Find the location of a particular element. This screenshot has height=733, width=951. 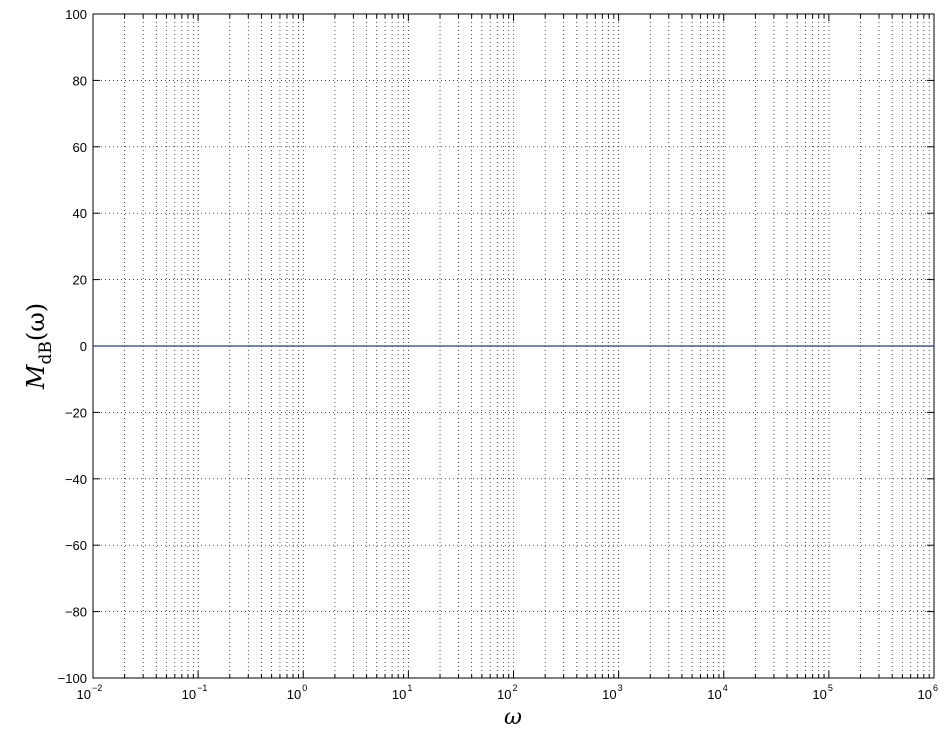

y-tick-label: −60 is located at coordinates (76, 545).